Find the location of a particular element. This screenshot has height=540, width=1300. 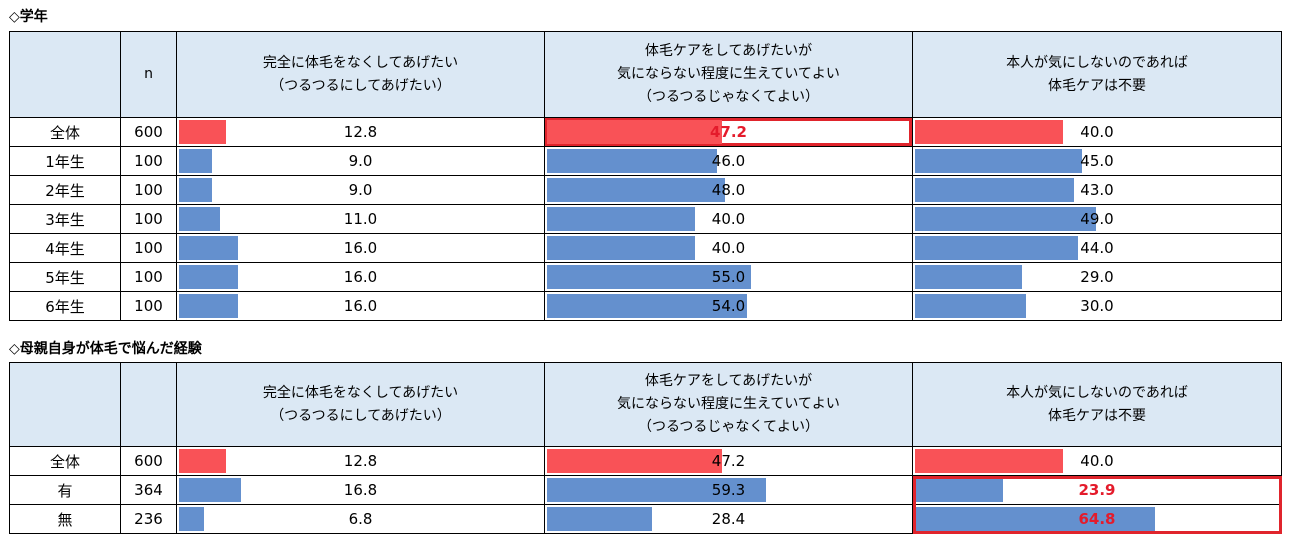

table-row: 4年生 100 16.0 40.0 44.0 is located at coordinates (645, 248).